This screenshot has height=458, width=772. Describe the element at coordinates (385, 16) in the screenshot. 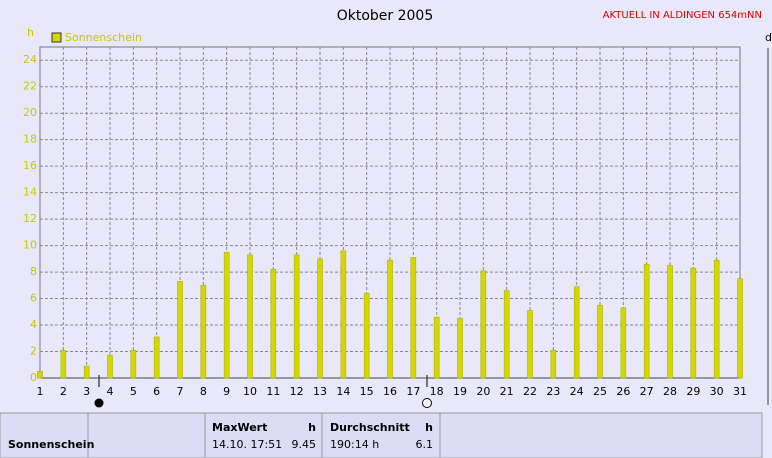

I see `chart-title: Oktober 2005` at that location.